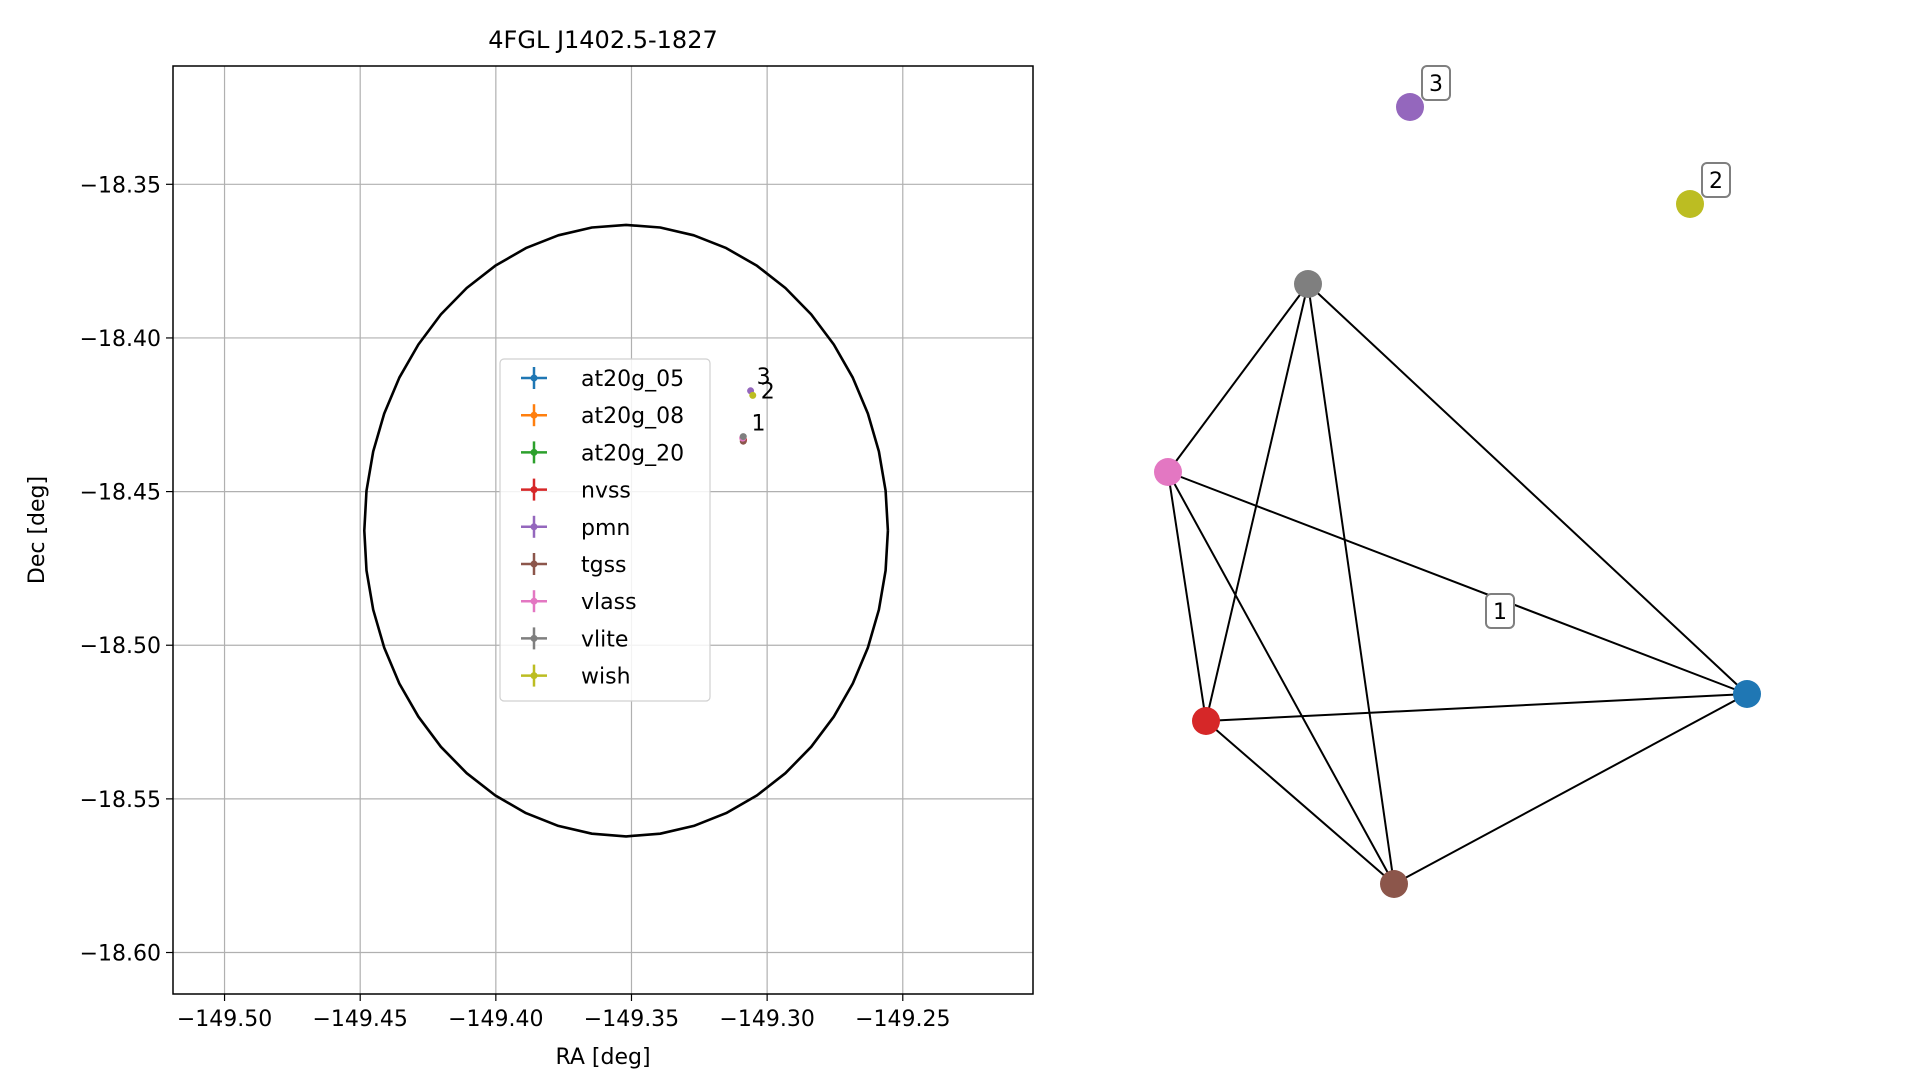 The width and height of the screenshot is (1919, 1080). Describe the element at coordinates (1238, 378) in the screenshot. I see `edge-vlite-vlass` at that location.